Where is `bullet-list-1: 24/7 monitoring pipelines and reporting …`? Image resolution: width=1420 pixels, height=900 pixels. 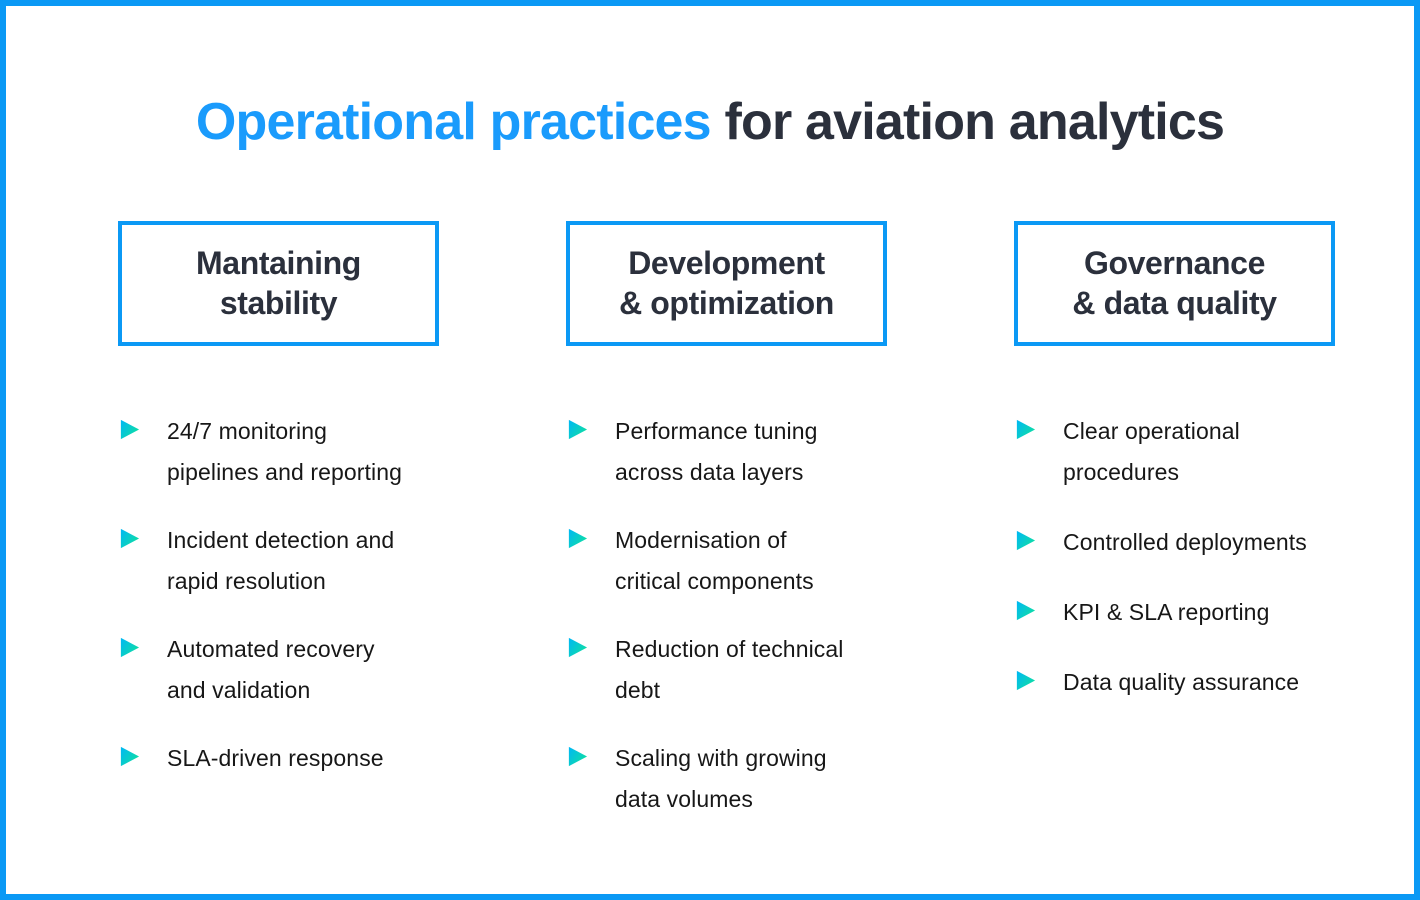 bullet-list-1: 24/7 monitoring pipelines and reporting … is located at coordinates (278, 595).